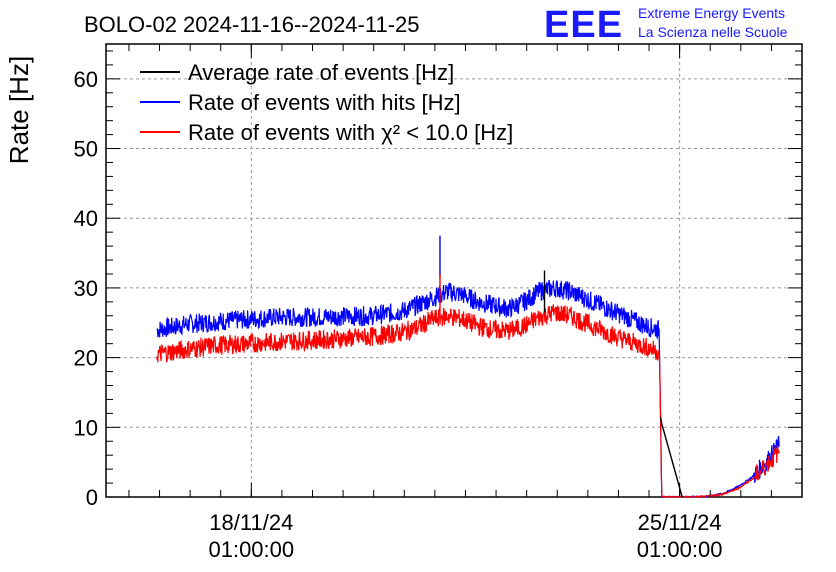 This screenshot has height=572, width=836. What do you see at coordinates (350, 132) in the screenshot?
I see `legend-entry: Rate of events with χ² < 10.0 [Hz]` at bounding box center [350, 132].